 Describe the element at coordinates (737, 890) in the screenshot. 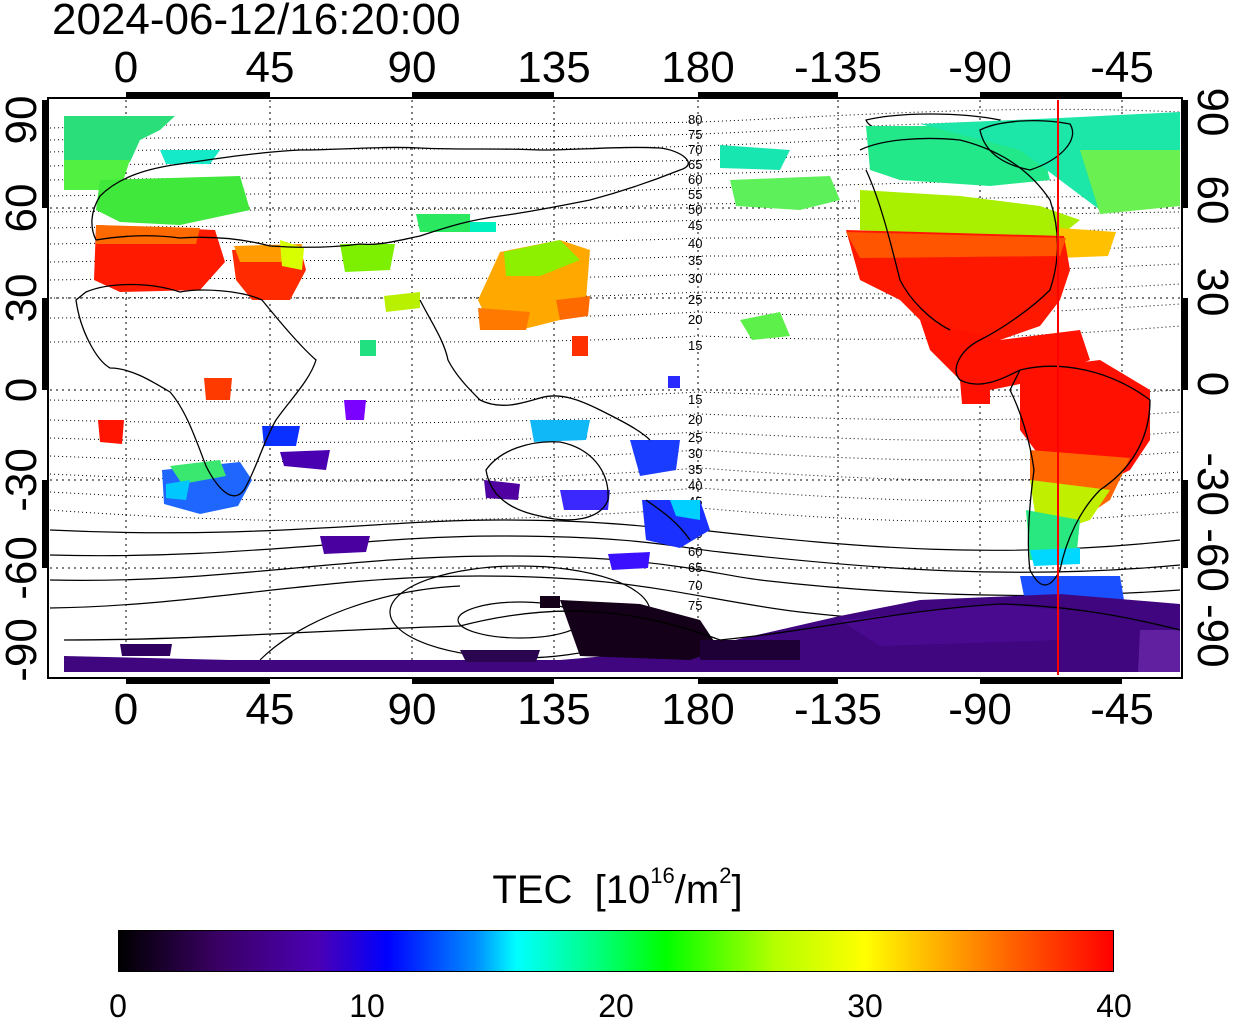

I see `colorbar-unit-suffix: ]` at that location.